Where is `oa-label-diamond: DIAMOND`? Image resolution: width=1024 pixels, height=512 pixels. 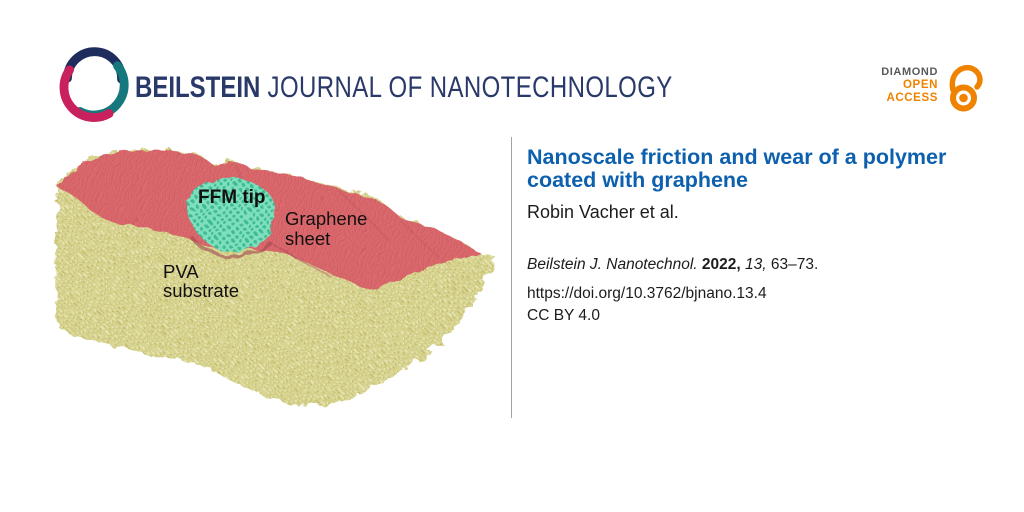 oa-label-diamond: DIAMOND is located at coordinates (909, 72).